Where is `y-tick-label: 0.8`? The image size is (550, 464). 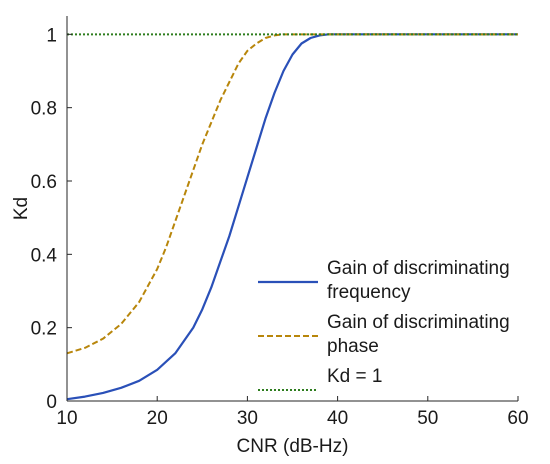
y-tick-label: 0.8 is located at coordinates (44, 109).